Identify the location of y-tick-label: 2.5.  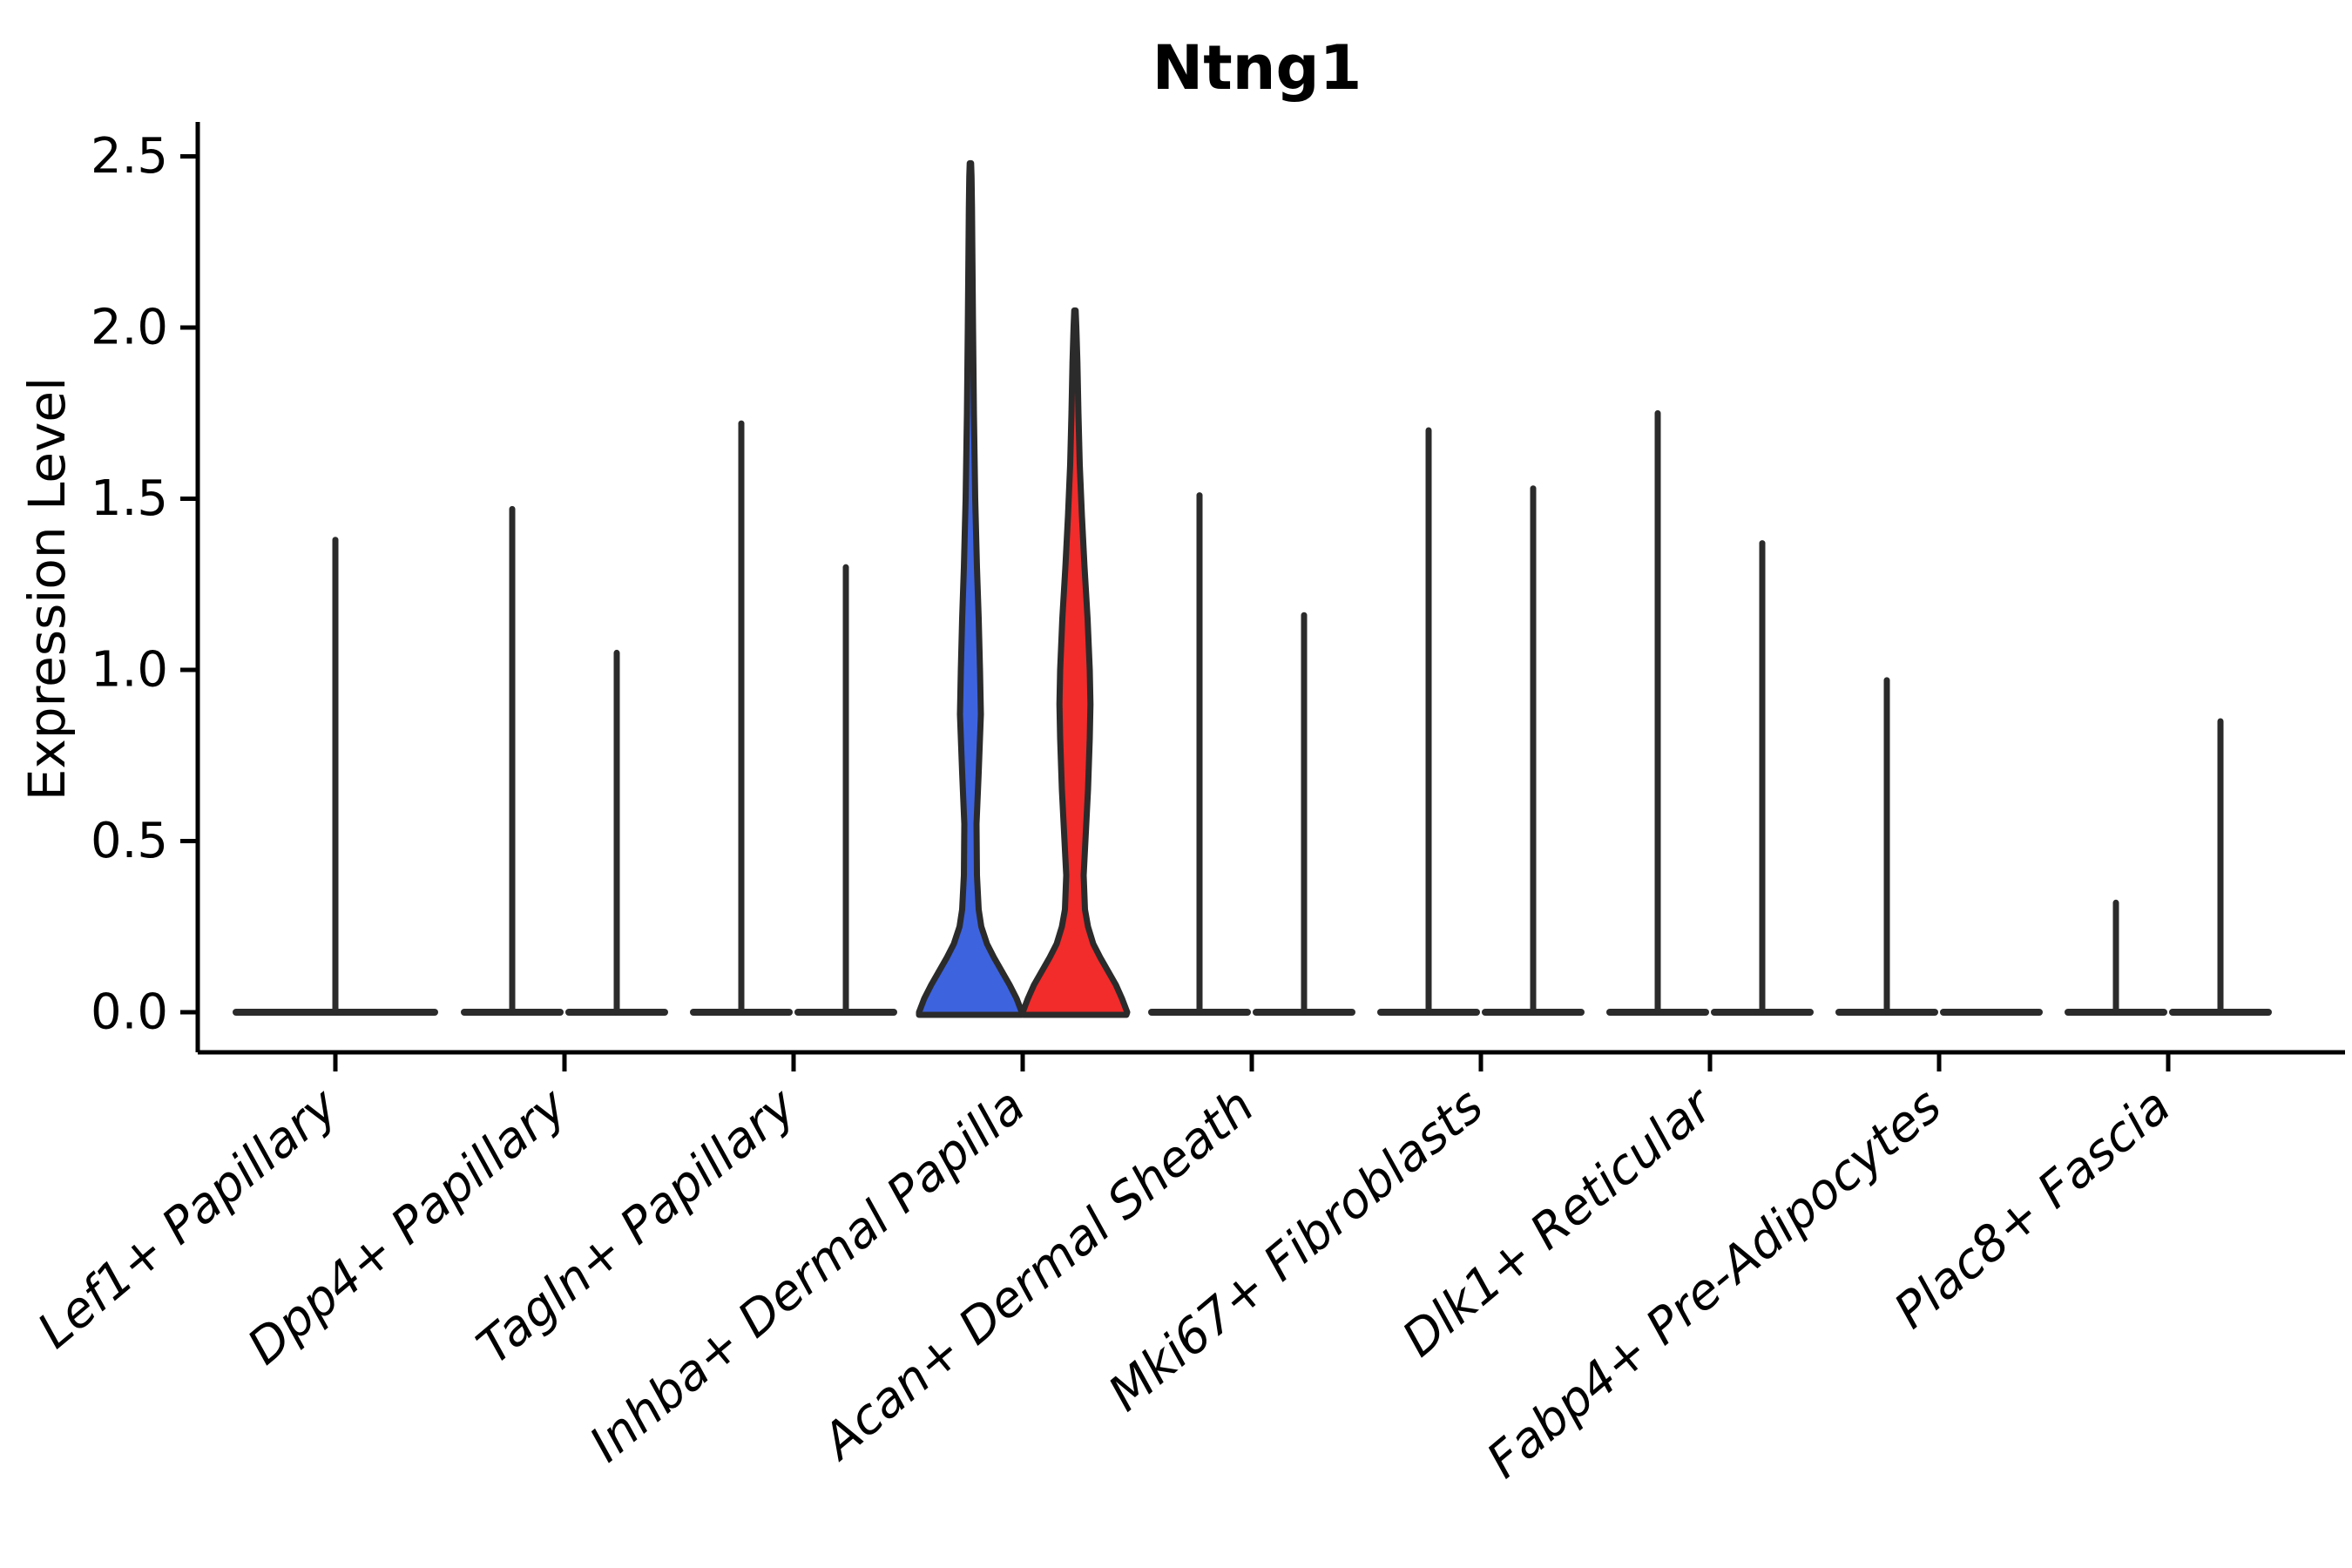
(129, 156).